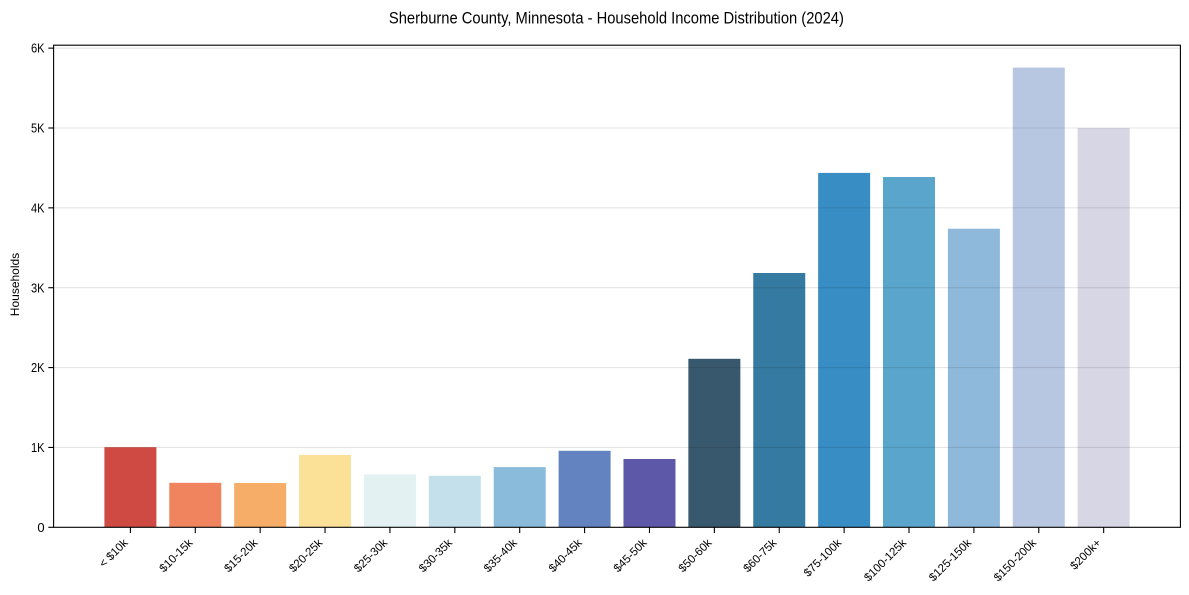  Describe the element at coordinates (15, 284) in the screenshot. I see `svg-text: Households` at that location.